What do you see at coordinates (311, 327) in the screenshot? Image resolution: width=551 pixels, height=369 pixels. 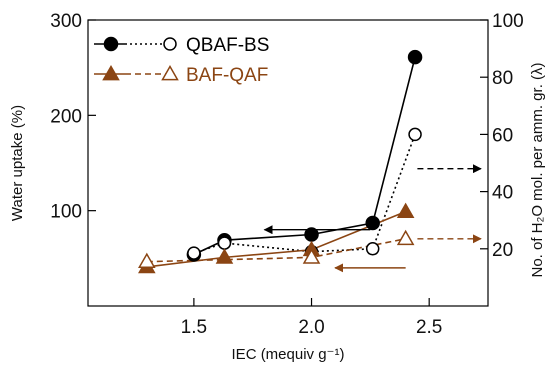 I see `x-tick-label: 2.0` at bounding box center [311, 327].